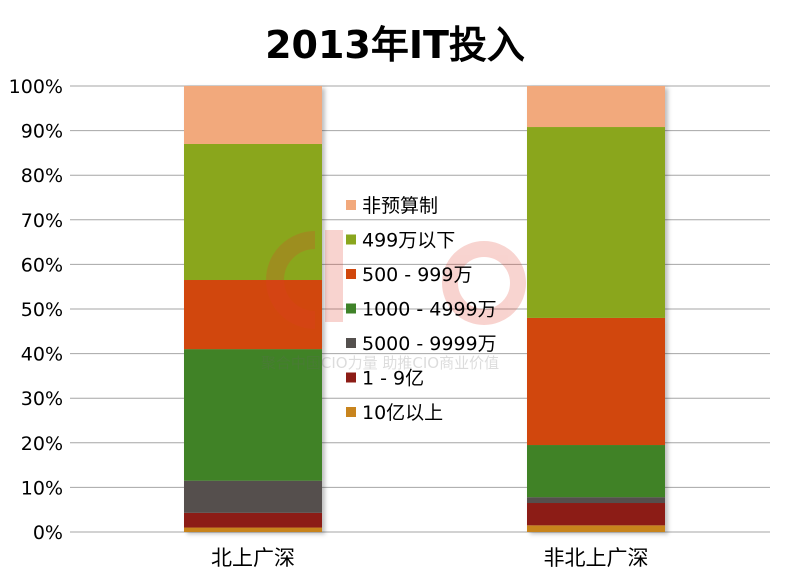 This screenshot has width=789, height=582. I want to click on y-tick-label: 40%, so click(42, 355).